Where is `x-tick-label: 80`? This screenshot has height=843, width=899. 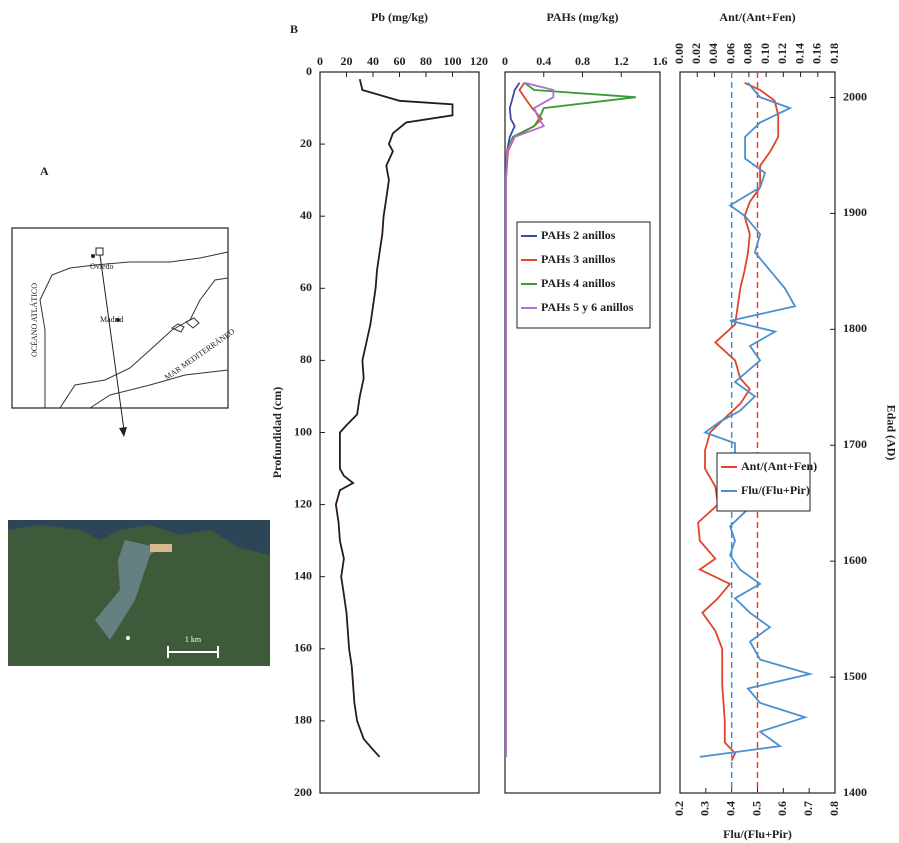 x-tick-label: 80 is located at coordinates (426, 61).